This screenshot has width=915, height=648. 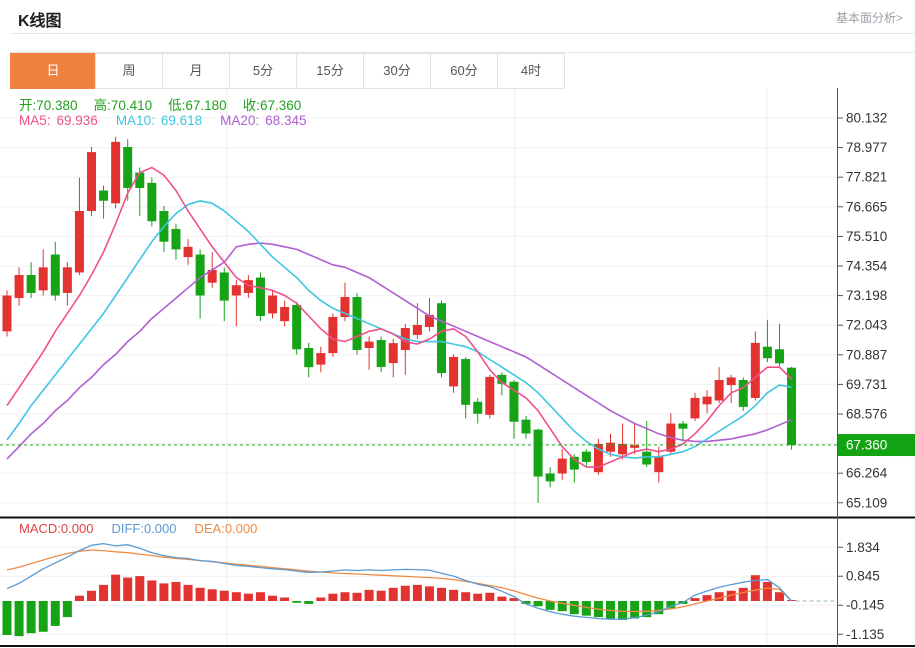 I want to click on ma-readout: MA5: 69.936 MA10: 69.618 MA20: 68.345, so click(x=165, y=120).